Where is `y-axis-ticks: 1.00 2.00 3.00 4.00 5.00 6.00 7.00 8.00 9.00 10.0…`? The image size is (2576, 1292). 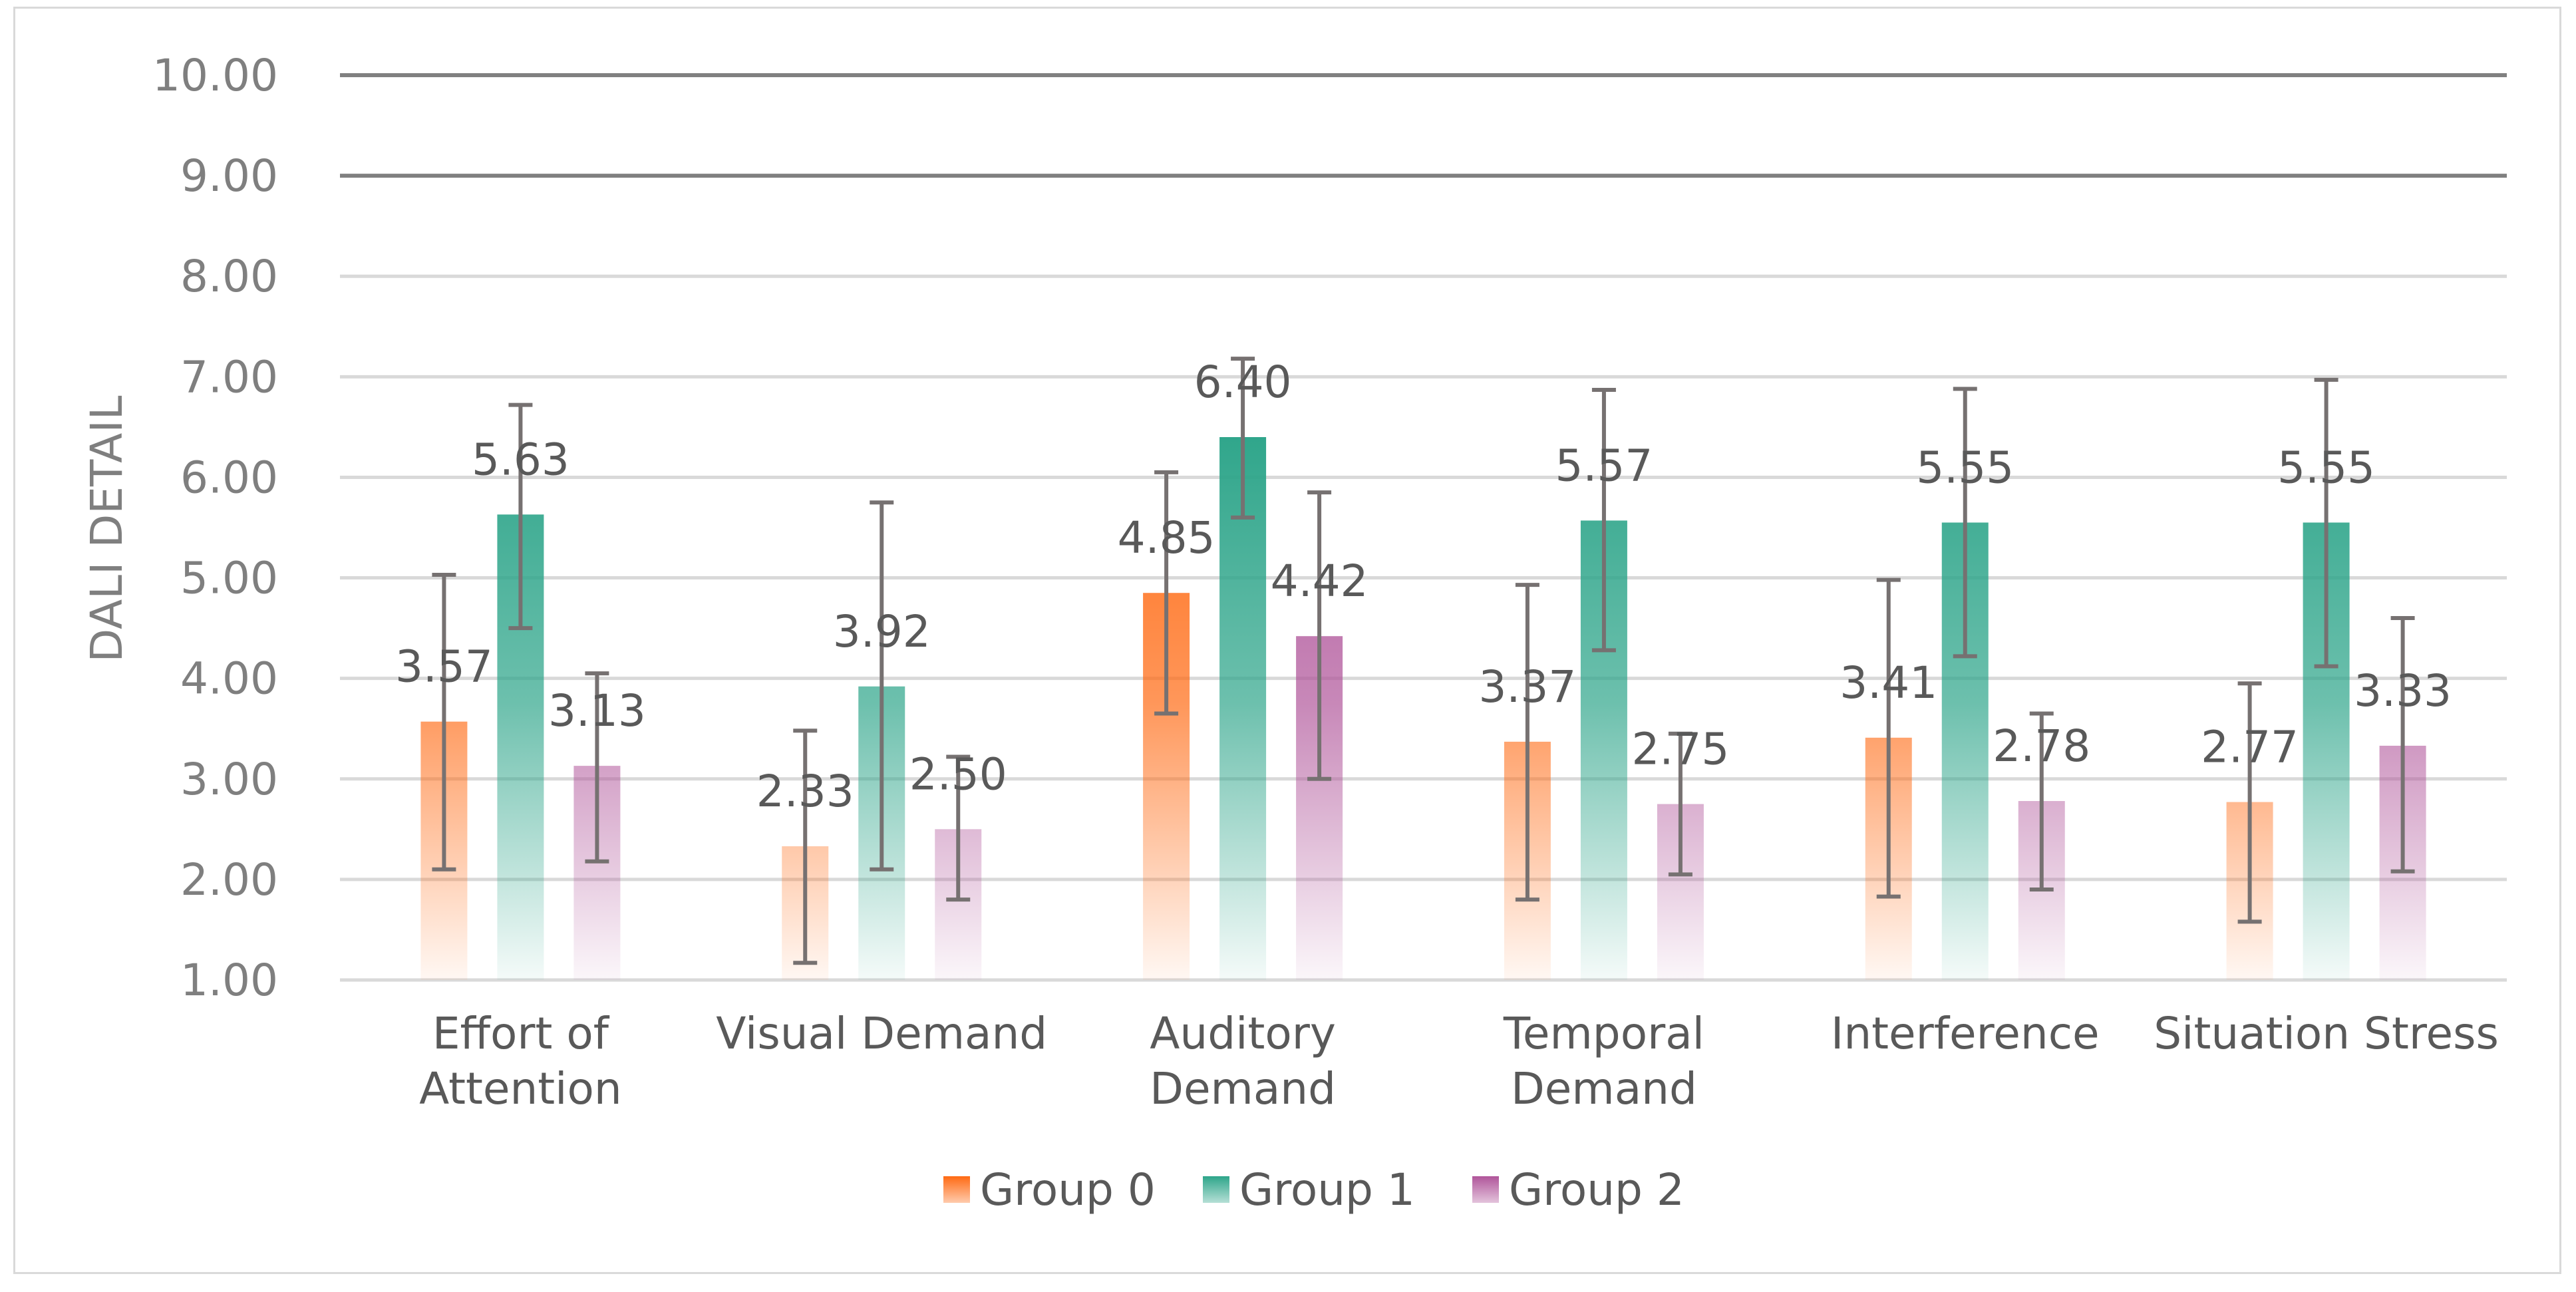
y-axis-ticks: 1.00 2.00 3.00 4.00 5.00 6.00 7.00 8.00 9.00 10.0… is located at coordinates (215, 528).